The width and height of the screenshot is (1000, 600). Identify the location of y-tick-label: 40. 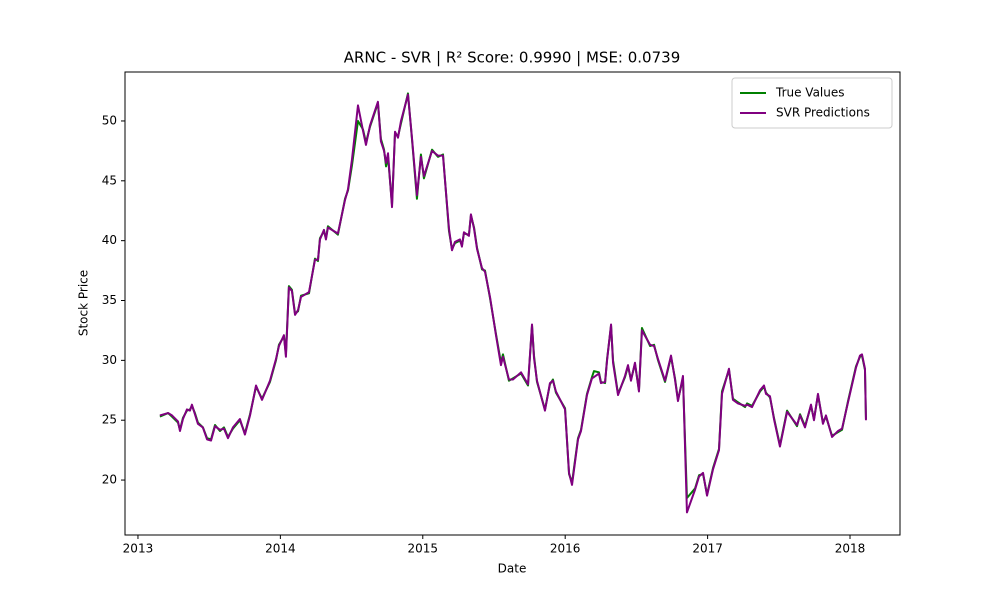
(109, 240).